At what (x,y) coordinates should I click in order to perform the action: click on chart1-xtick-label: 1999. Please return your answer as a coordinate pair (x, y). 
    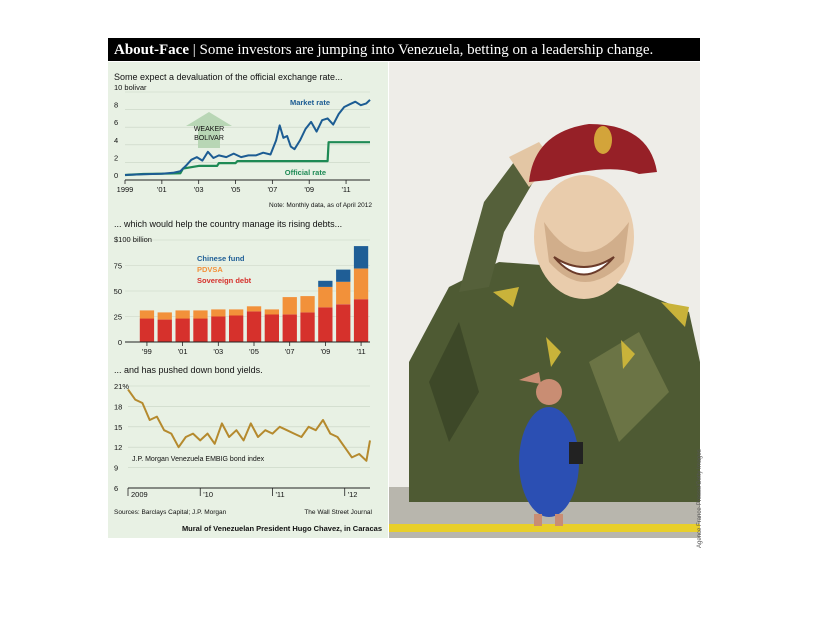
    Looking at the image, I should click on (125, 189).